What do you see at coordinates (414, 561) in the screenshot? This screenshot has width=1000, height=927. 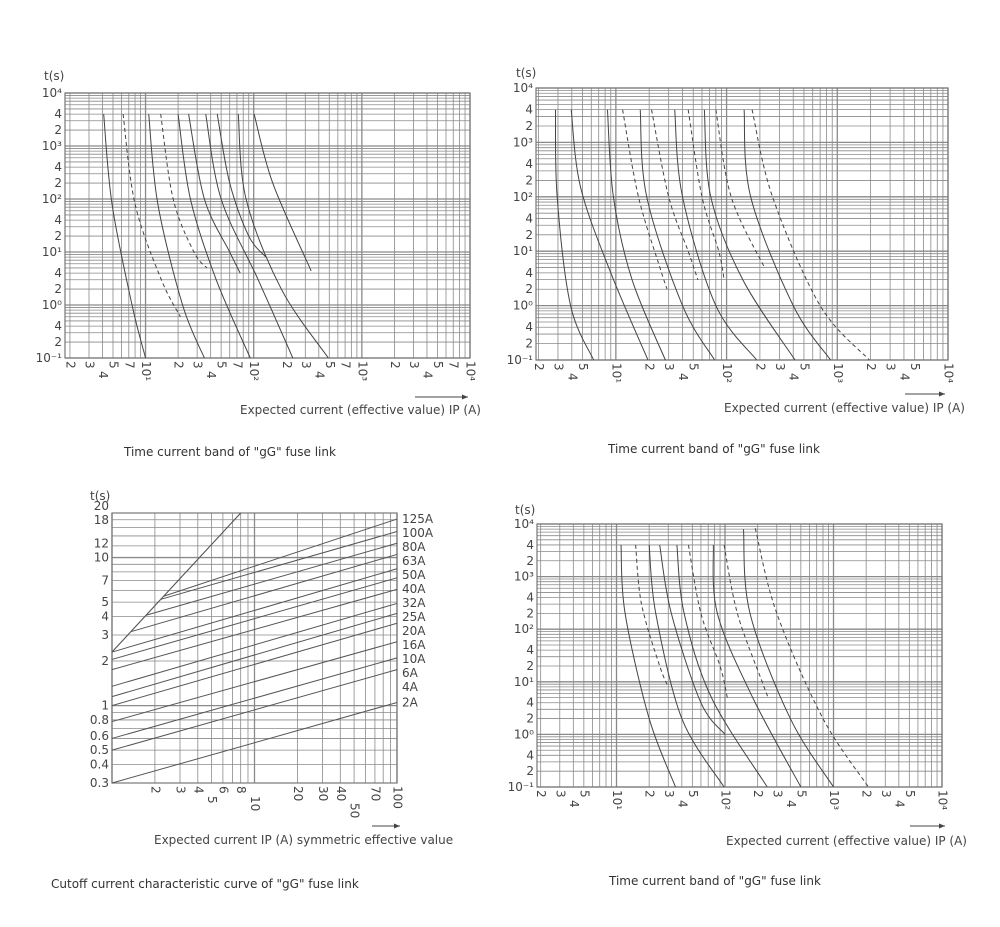 I see `series-label: 63A` at bounding box center [414, 561].